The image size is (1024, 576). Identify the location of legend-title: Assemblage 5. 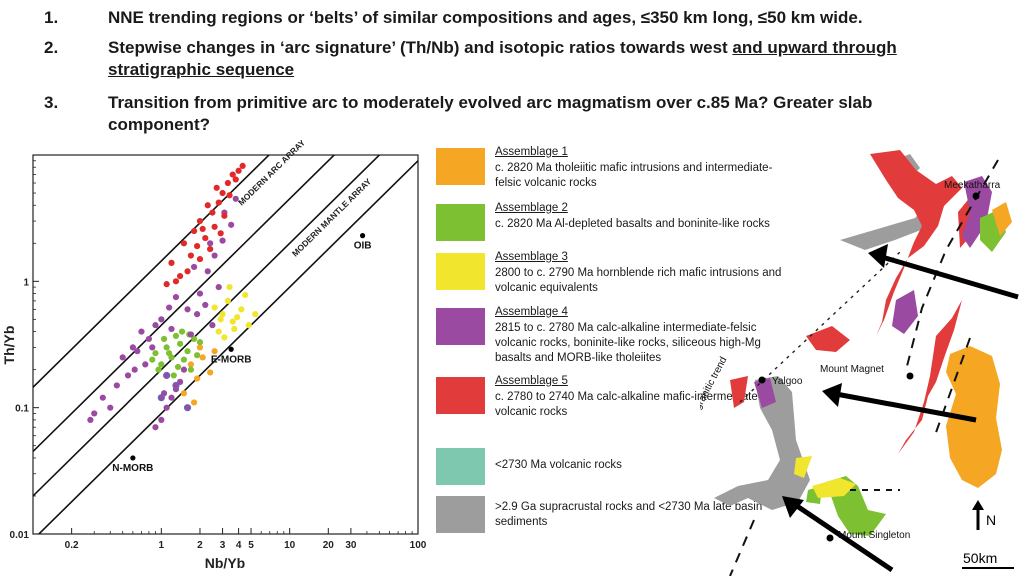
(531, 381).